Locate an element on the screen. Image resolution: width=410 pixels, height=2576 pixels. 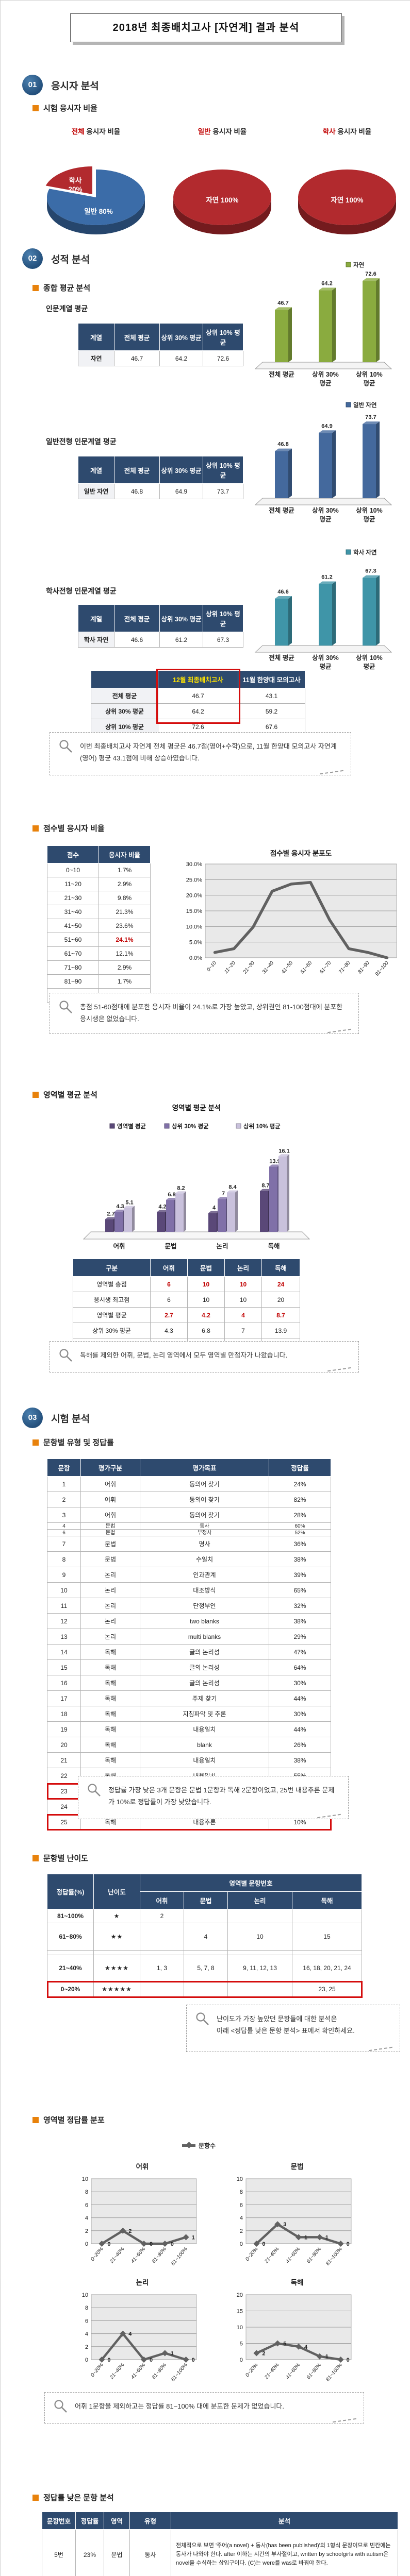
table-cell: 6.8 is located at coordinates (206, 1330).